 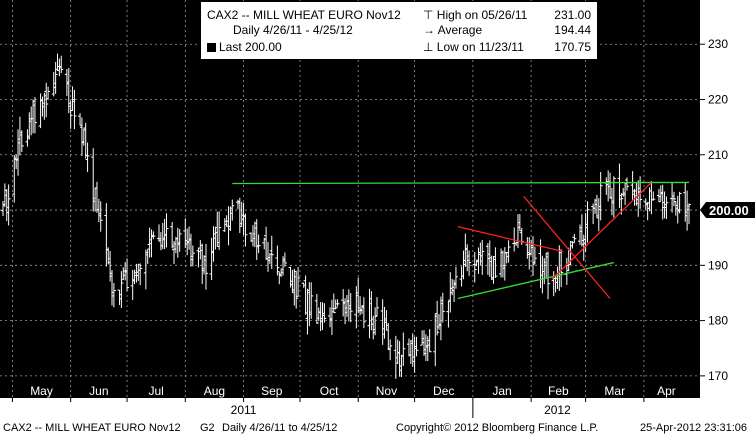 What do you see at coordinates (497, 428) in the screenshot?
I see `footer-copyright: Copyright© 2012 Bloomberg Finance L.P.` at bounding box center [497, 428].